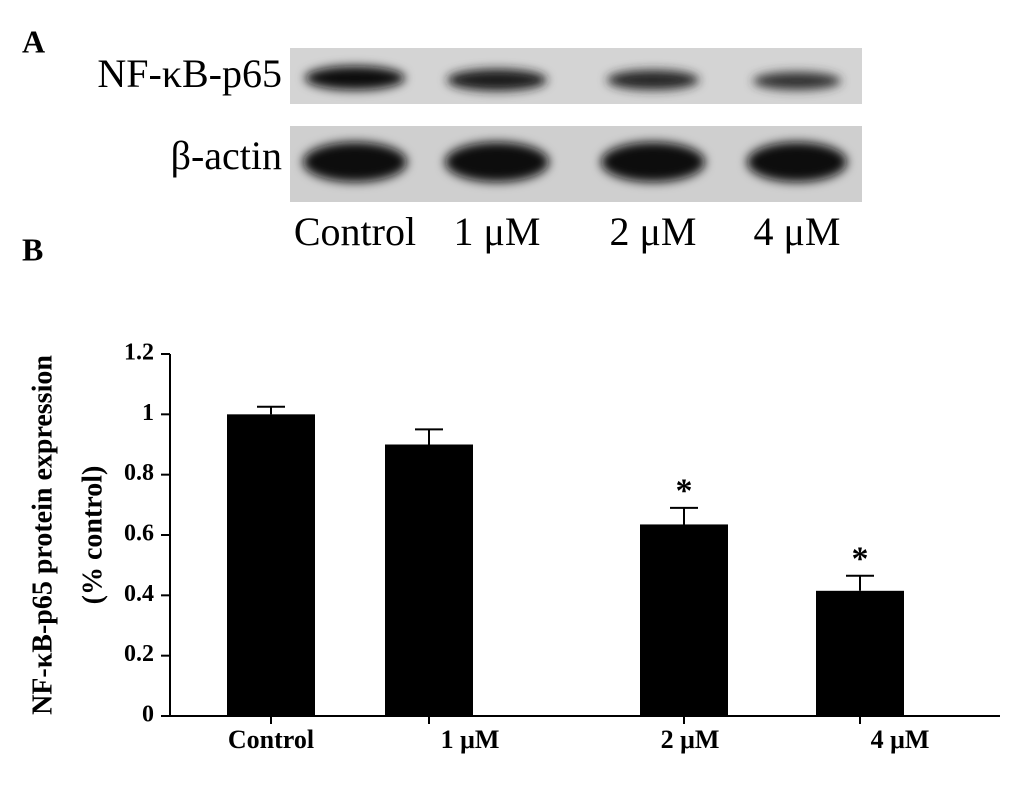 The image size is (1033, 787). I want to click on y-axis-label: NF-κB-p65 protein expression, so click(42, 535).